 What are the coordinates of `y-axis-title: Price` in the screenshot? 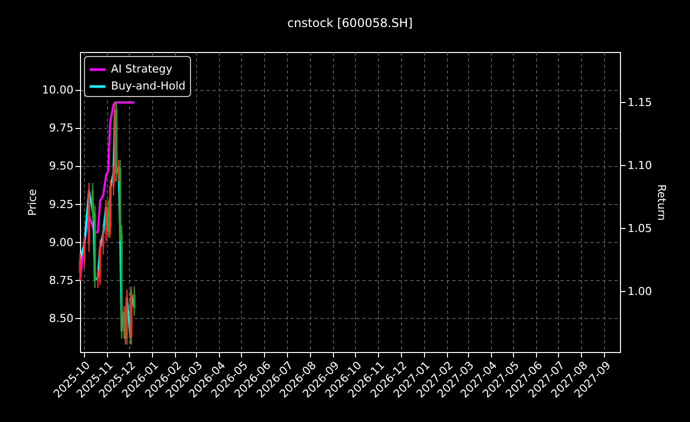 It's located at (33, 202).